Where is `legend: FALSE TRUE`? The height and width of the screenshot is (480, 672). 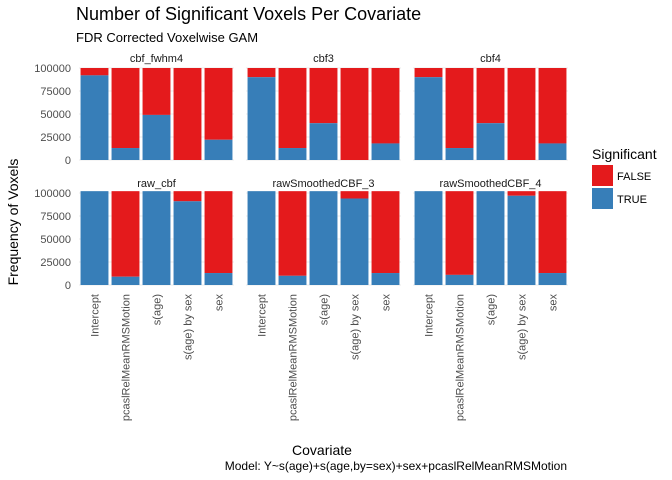
legend: FALSE TRUE is located at coordinates (621, 187).